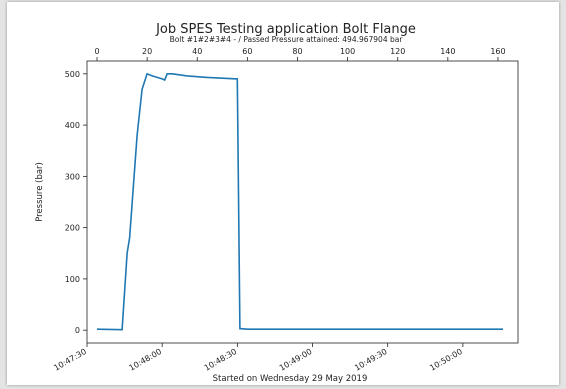  What do you see at coordinates (70, 360) in the screenshot?
I see `bottom-x-tick-label: 10:47:30` at bounding box center [70, 360].